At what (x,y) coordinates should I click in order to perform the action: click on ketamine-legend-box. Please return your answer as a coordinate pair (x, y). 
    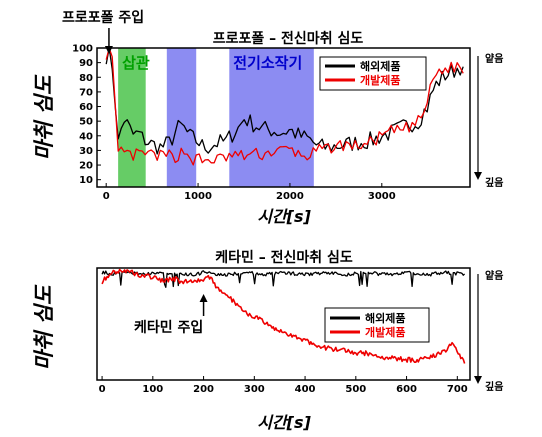
    Looking at the image, I should click on (377, 325).